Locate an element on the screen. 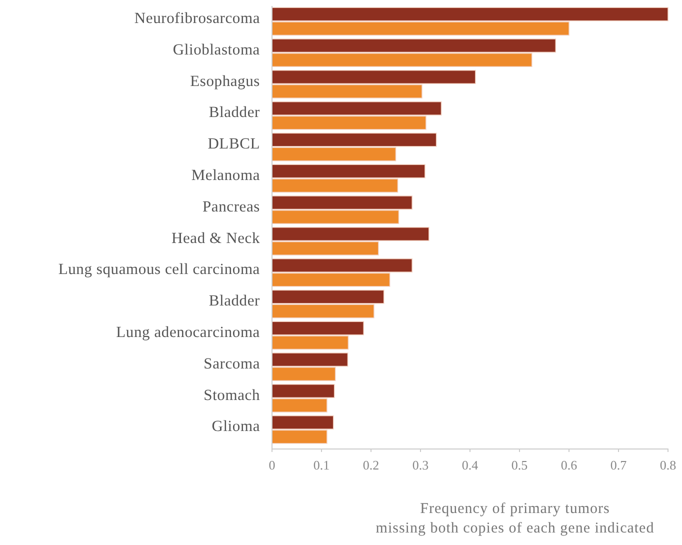 The width and height of the screenshot is (682, 545). x-tick-label: 0.4 is located at coordinates (470, 464).